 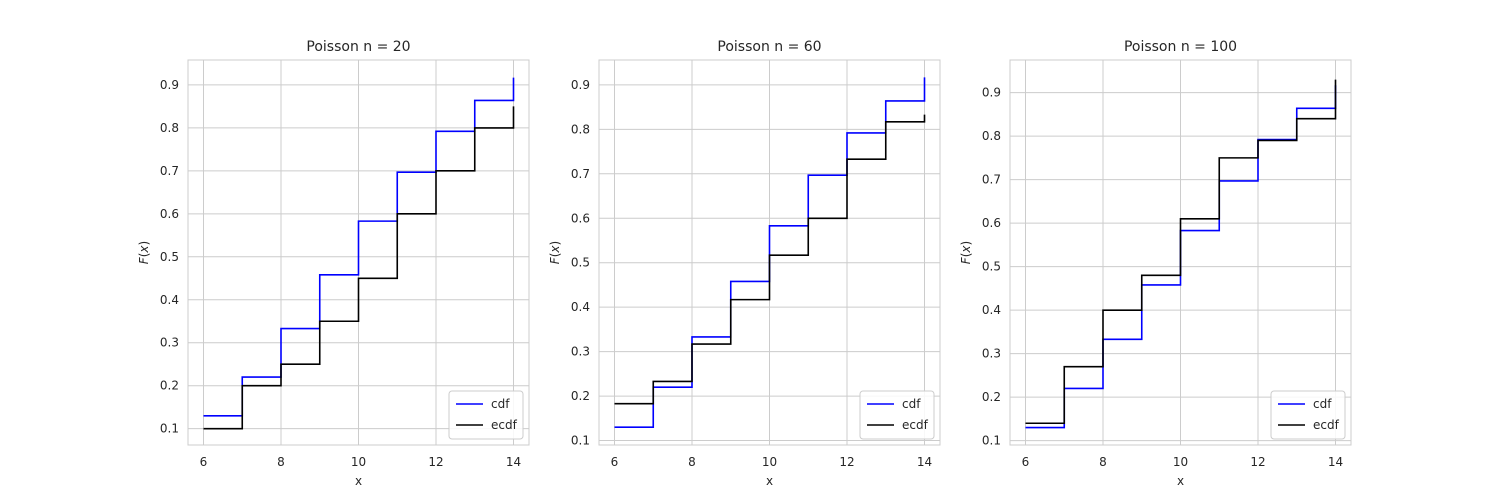 I want to click on series-line-cdf, so click(x=359, y=247).